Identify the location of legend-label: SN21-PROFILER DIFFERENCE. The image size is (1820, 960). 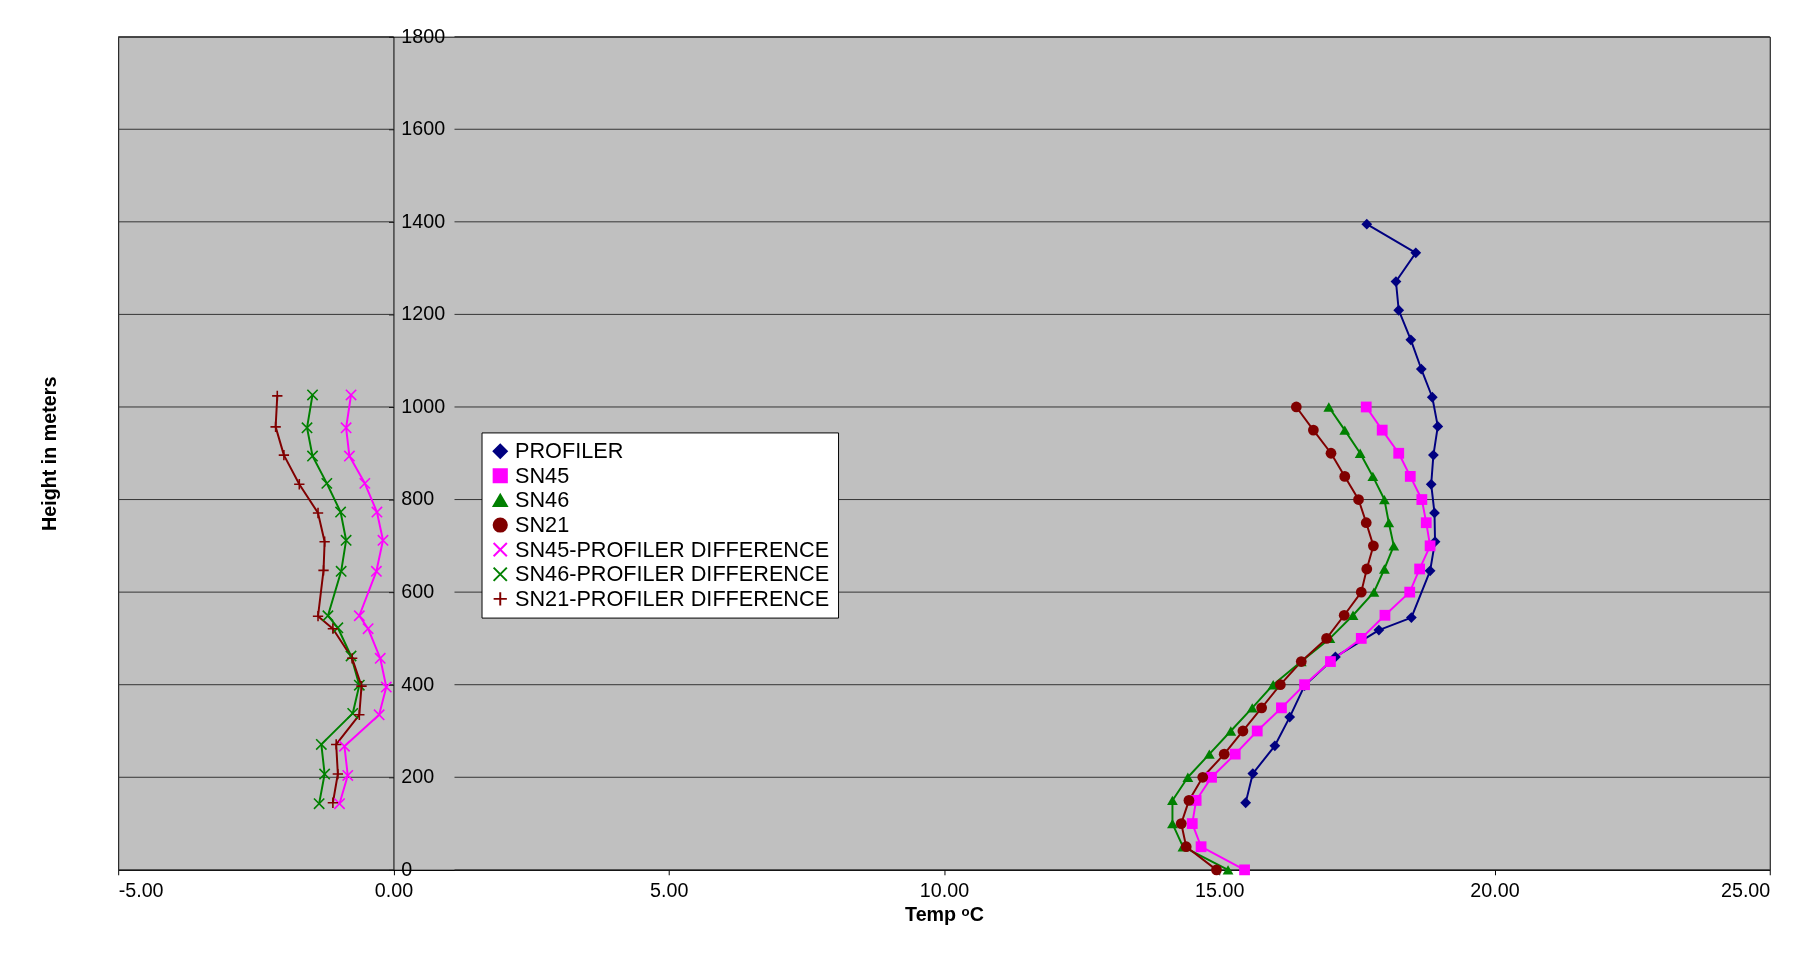
(672, 598).